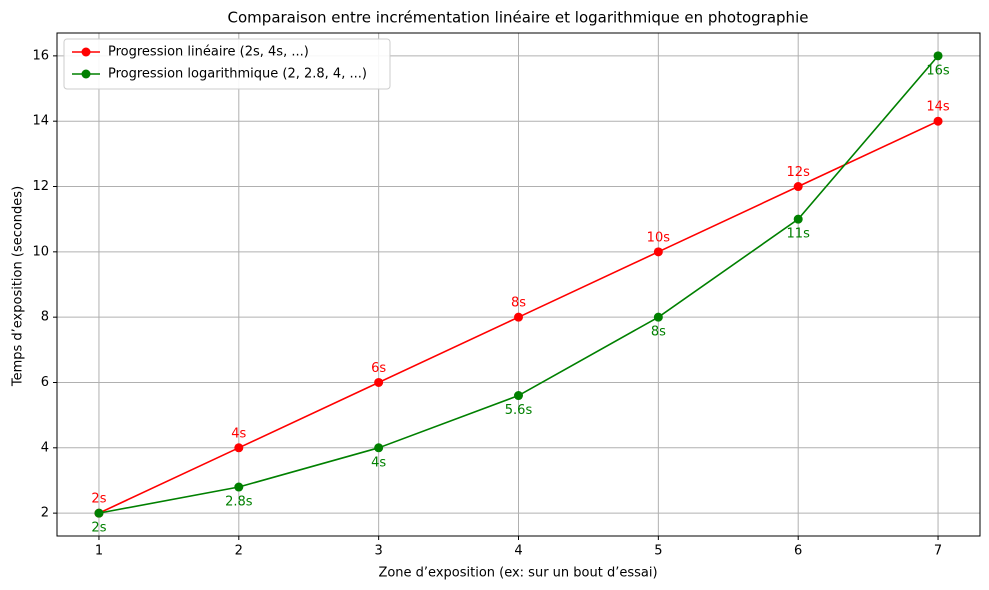  Describe the element at coordinates (45, 513) in the screenshot. I see `y-tick-label: 2` at that location.